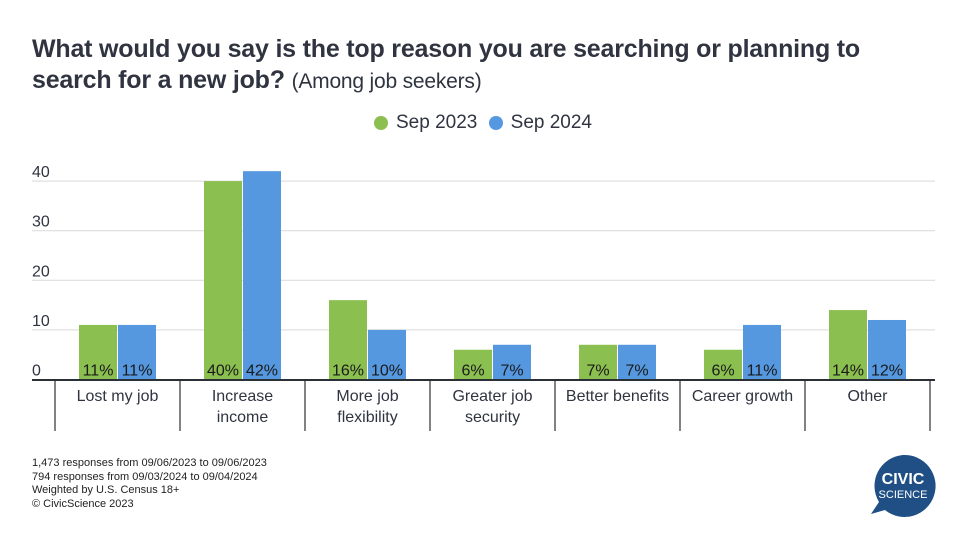 This screenshot has width=966, height=553. Describe the element at coordinates (848, 371) in the screenshot. I see `data-label: 14%` at that location.